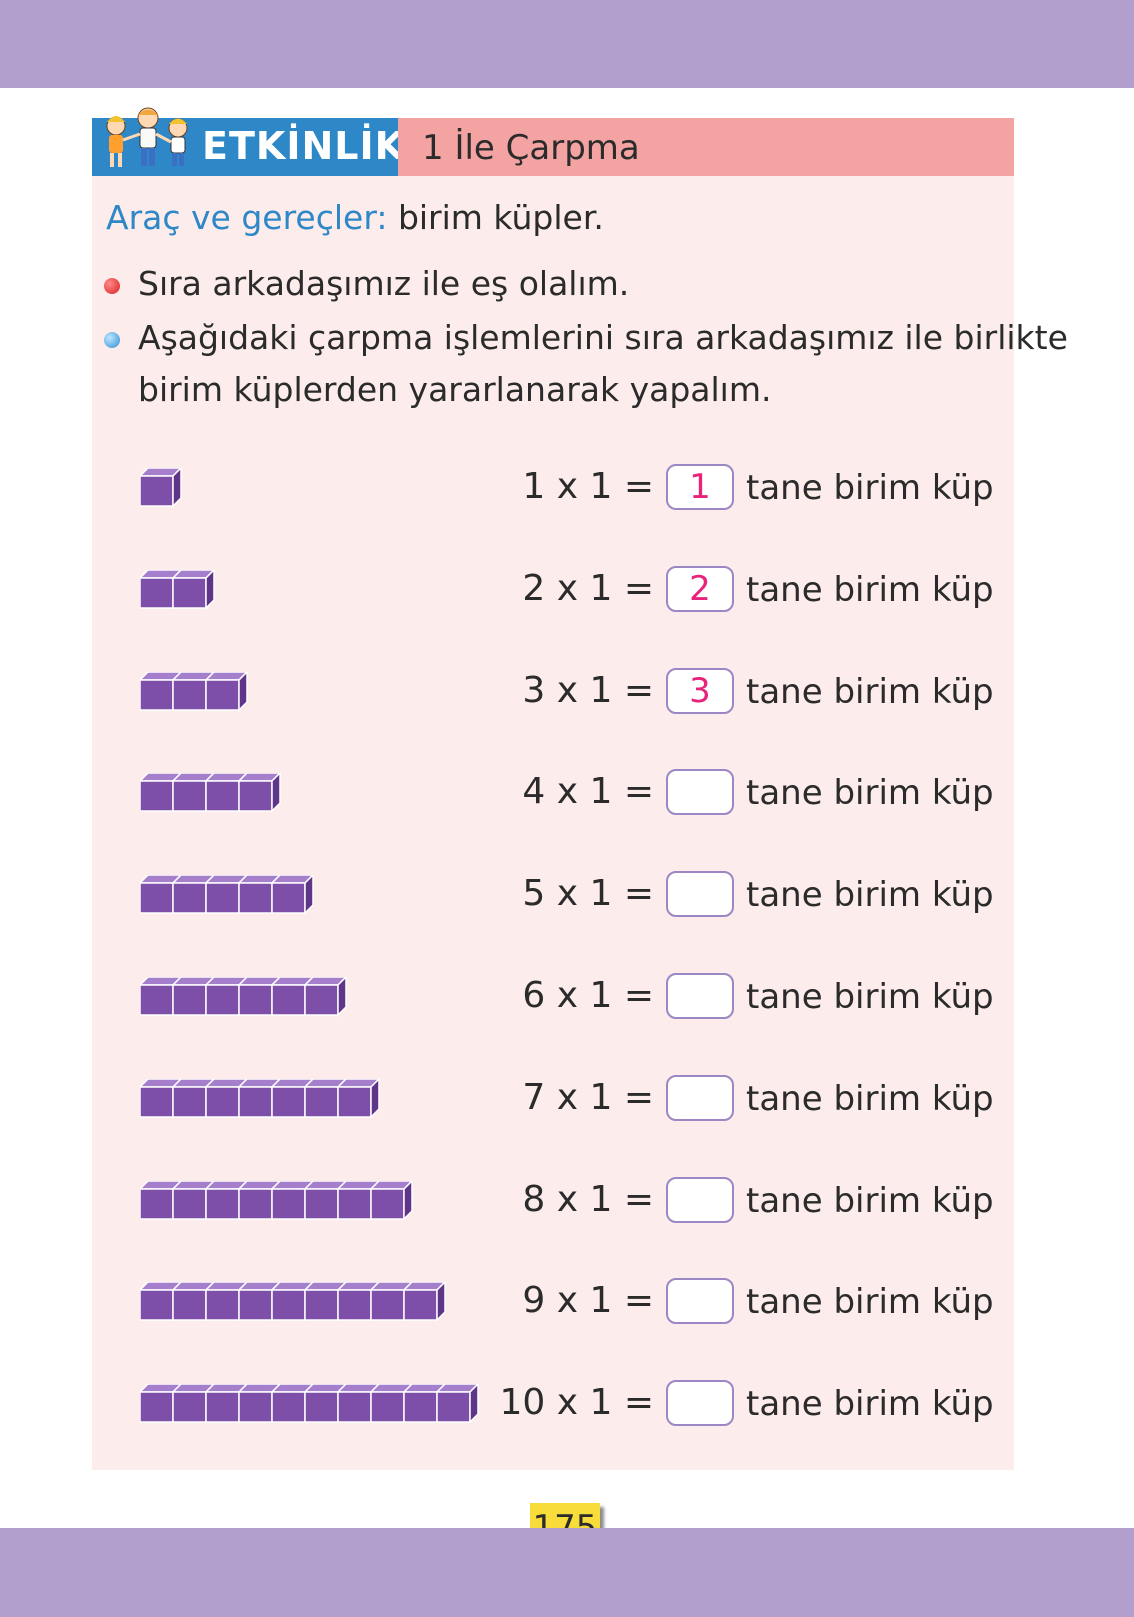  What do you see at coordinates (384, 283) in the screenshot?
I see `instruction-1-text: Sıra arkadaşımız ile eş olalım.` at bounding box center [384, 283].